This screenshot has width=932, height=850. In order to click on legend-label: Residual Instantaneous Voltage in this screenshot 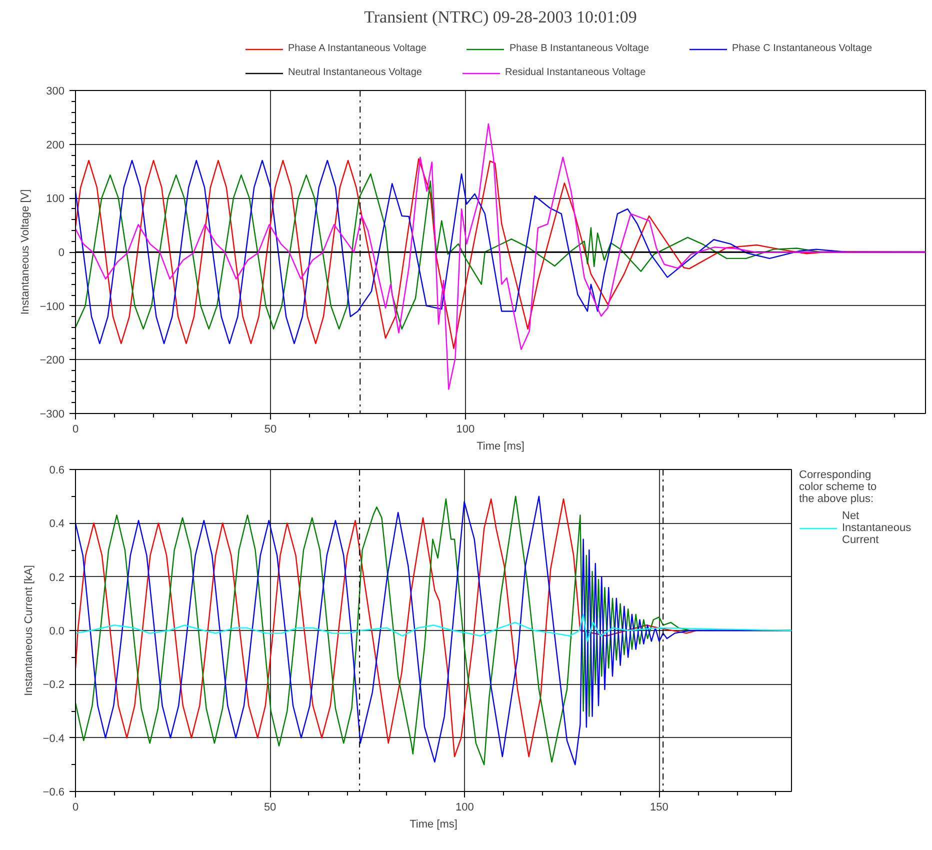, I will do `click(575, 72)`.